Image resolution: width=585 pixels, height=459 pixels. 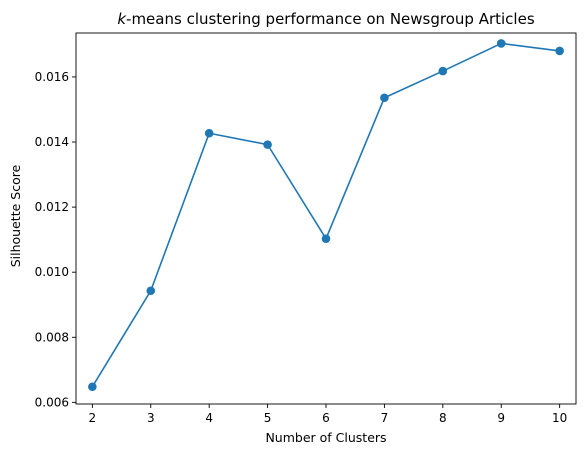 I want to click on y-tick-label: 0.006, so click(x=52, y=402).